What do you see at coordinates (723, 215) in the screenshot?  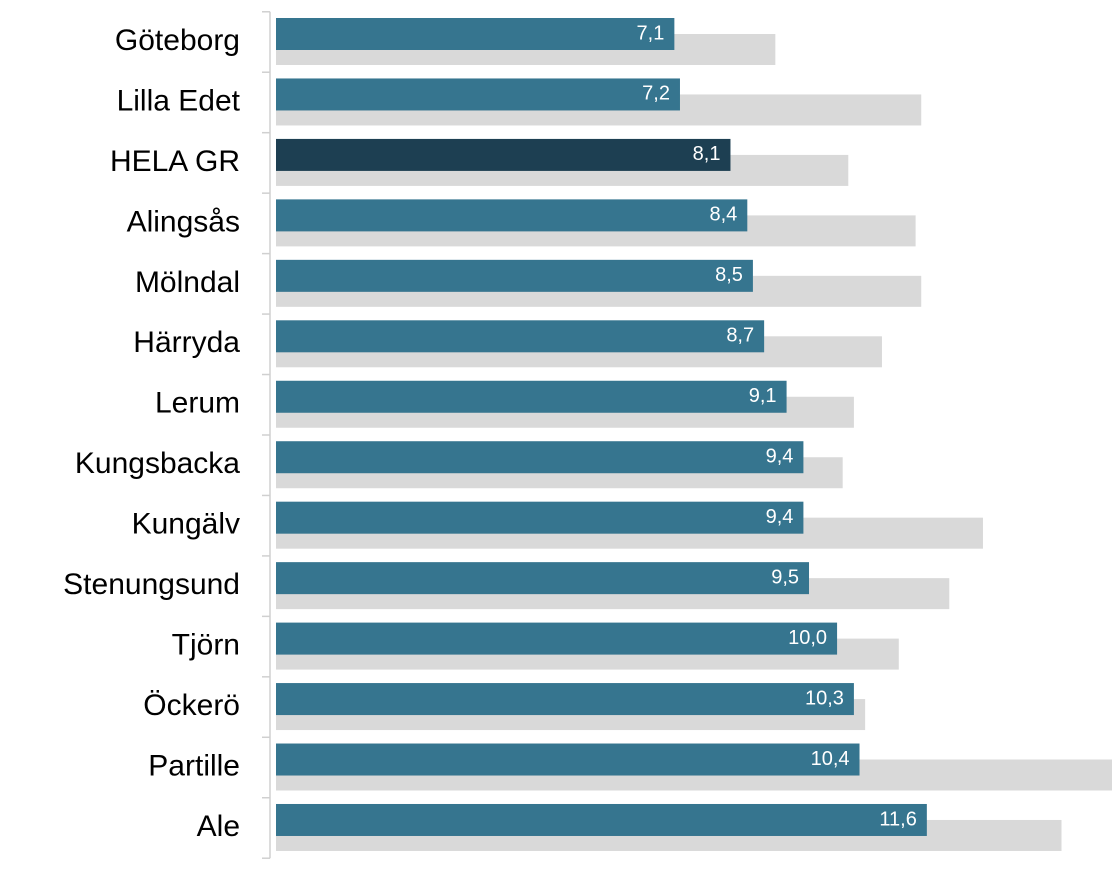 I see `value-label: 8,4` at bounding box center [723, 215].